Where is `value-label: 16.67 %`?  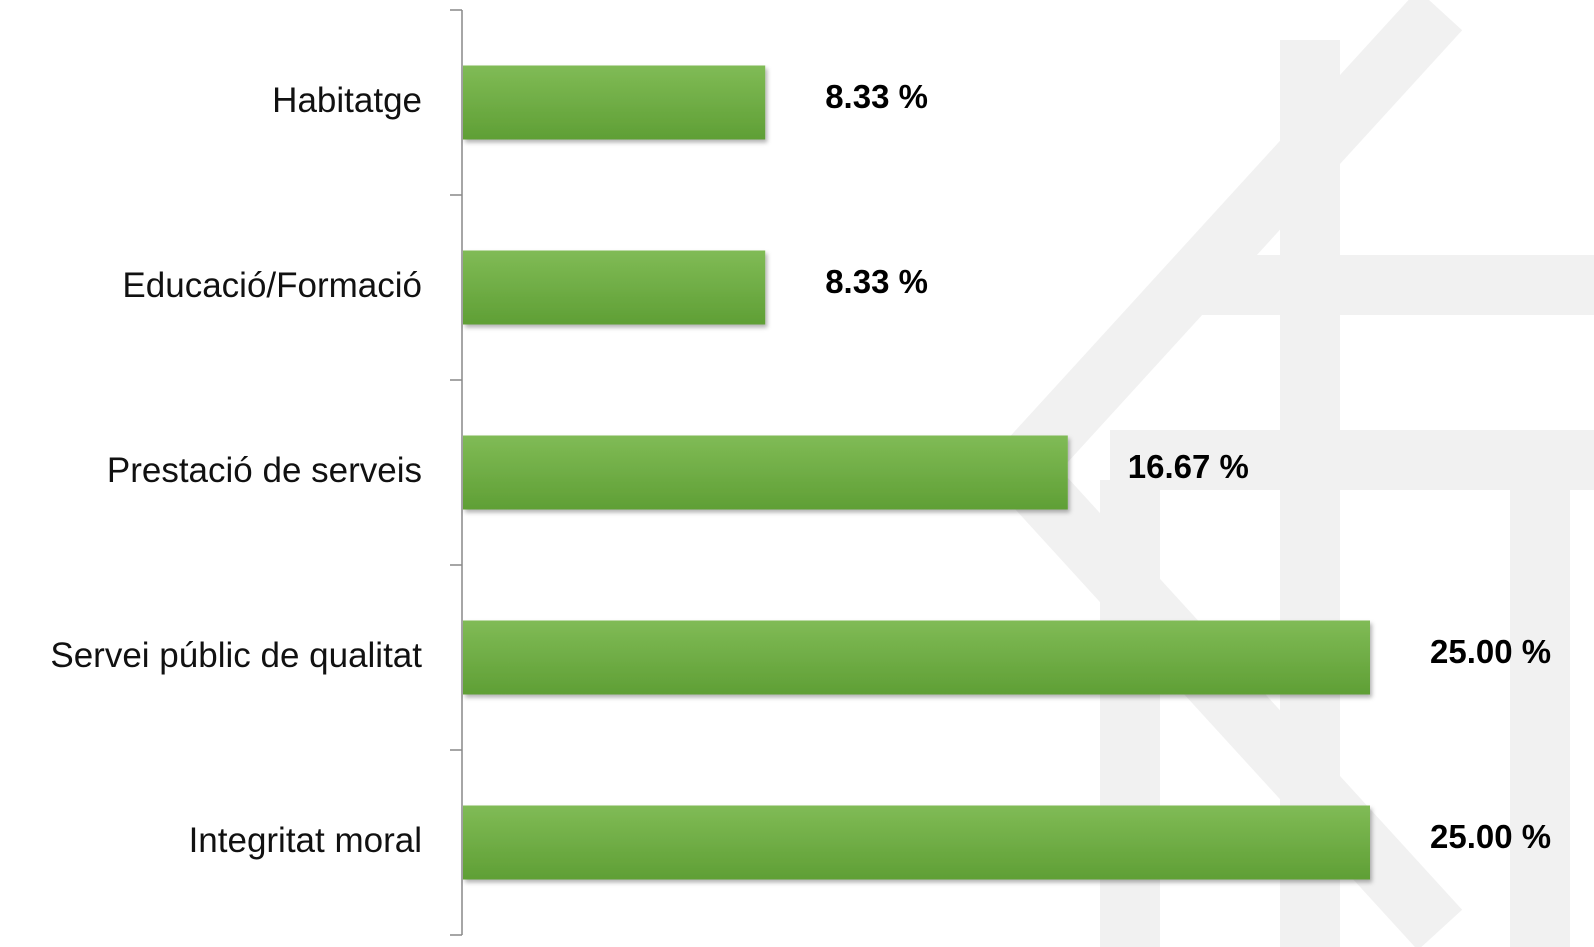 value-label: 16.67 % is located at coordinates (1188, 466).